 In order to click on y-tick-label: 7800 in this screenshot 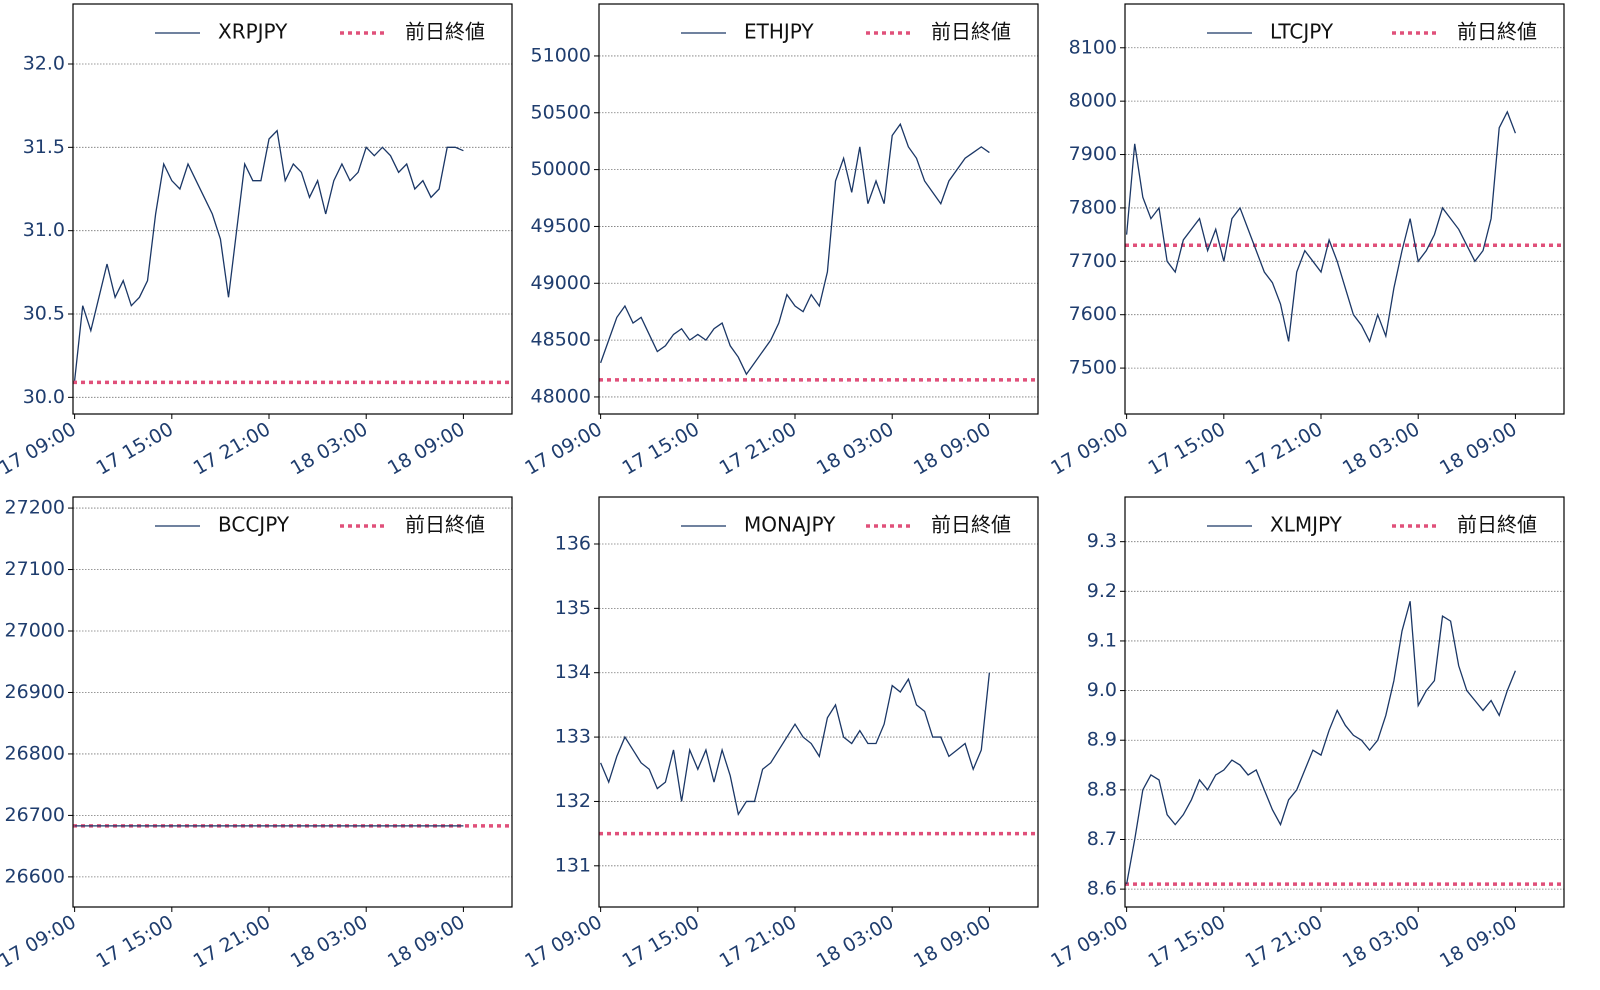, I will do `click(1093, 207)`.